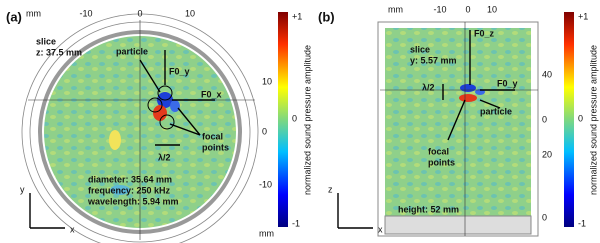 This screenshot has width=600, height=243. Describe the element at coordinates (130, 179) in the screenshot. I see `annotation: diameter: 35.64 mm` at that location.